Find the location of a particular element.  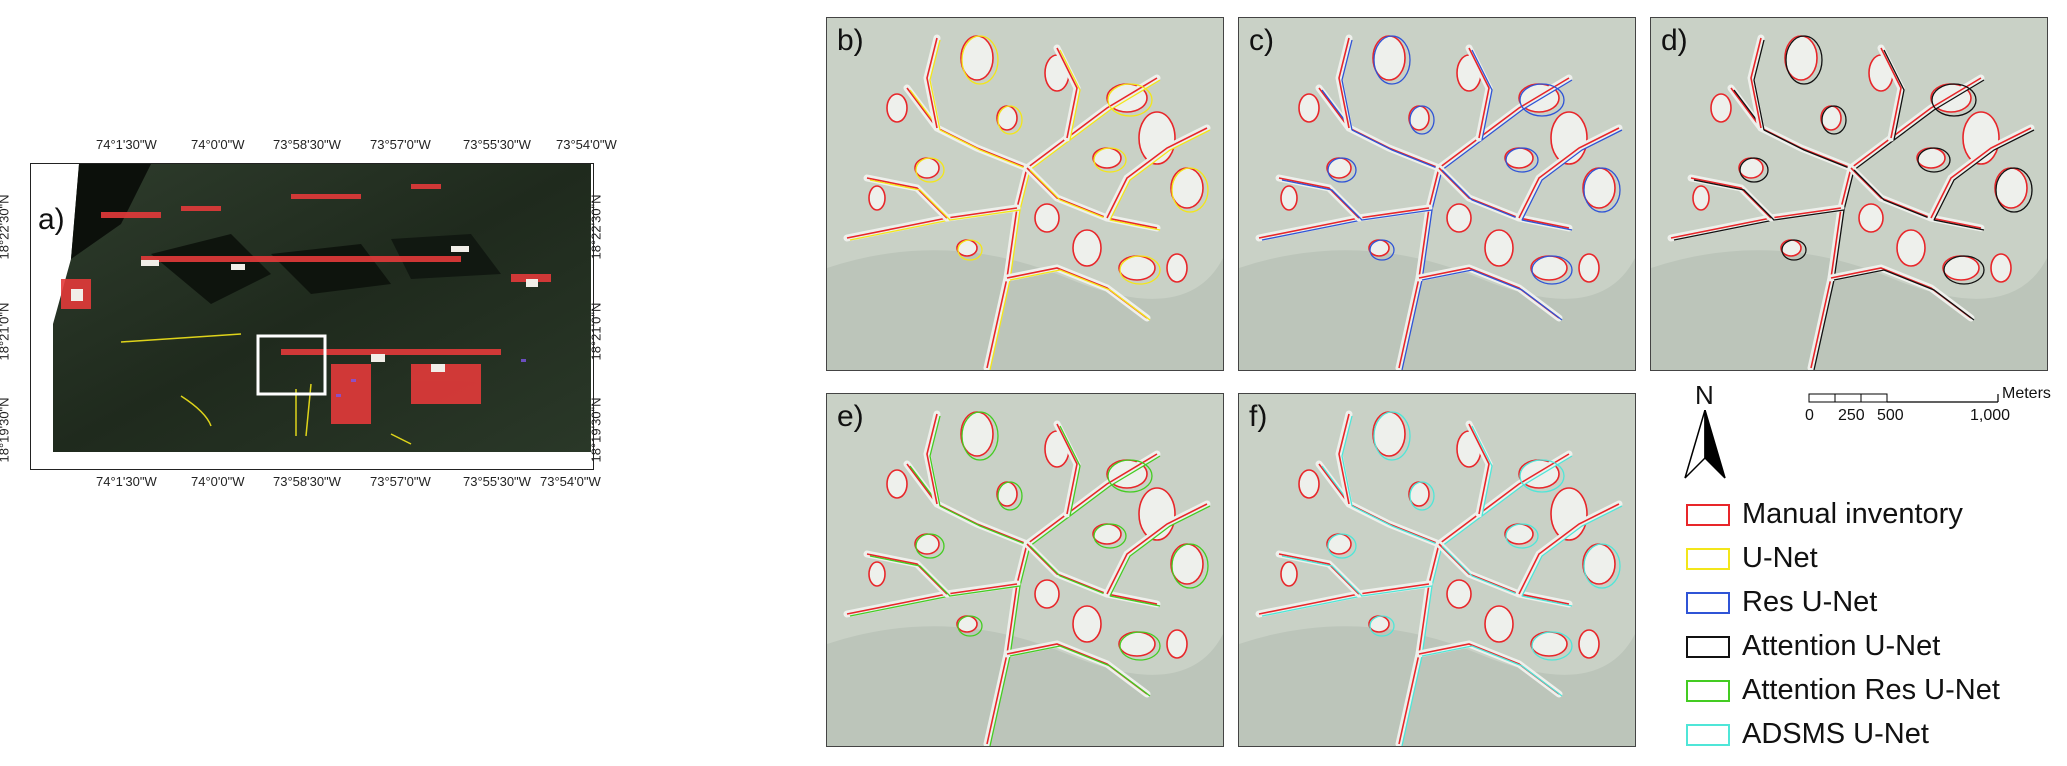

legend-swatch-attention-unet is located at coordinates (1708, 646).